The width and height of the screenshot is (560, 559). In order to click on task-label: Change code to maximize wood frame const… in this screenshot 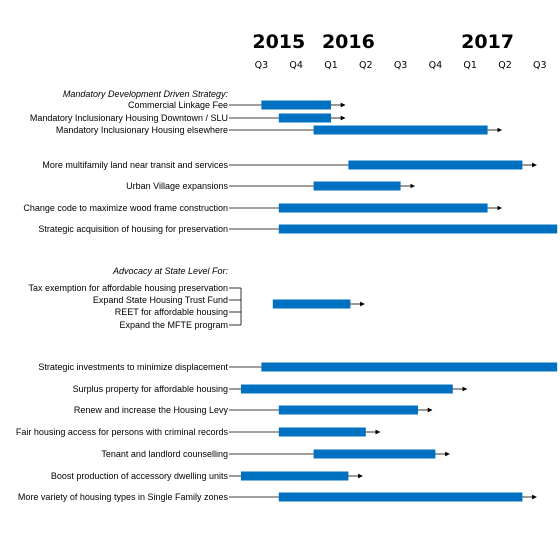, I will do `click(125, 208)`.